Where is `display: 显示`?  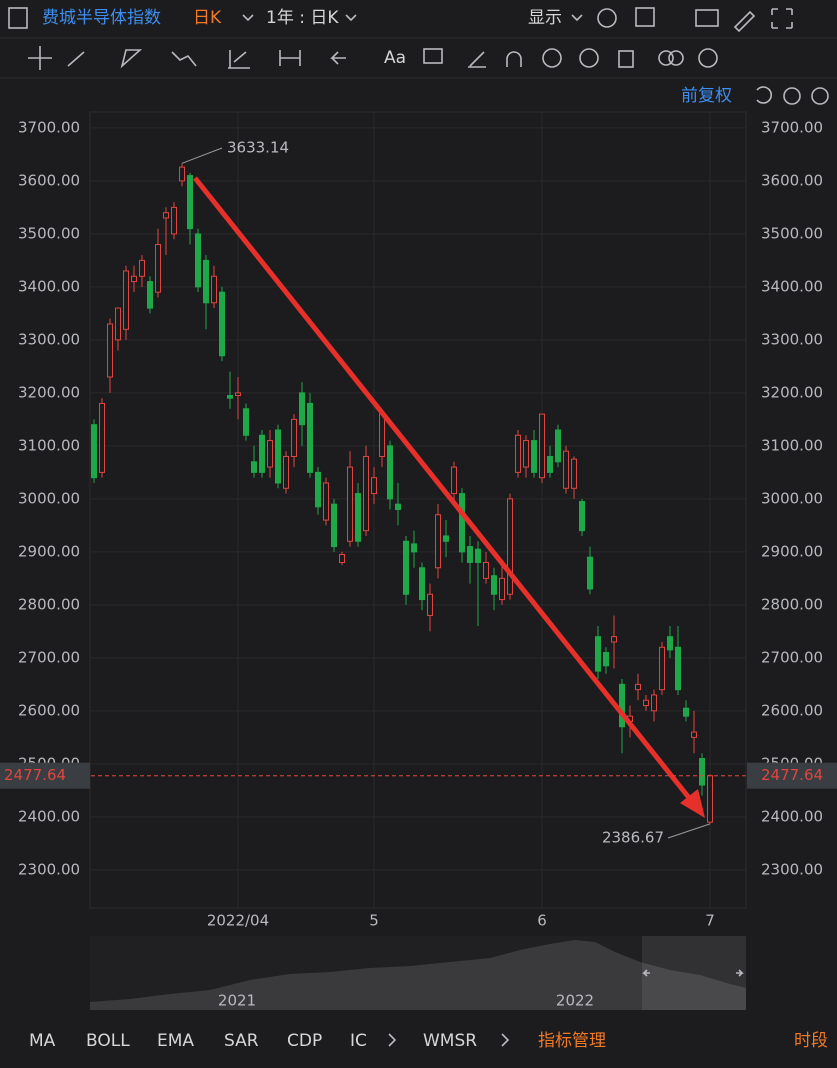 display: 显示 is located at coordinates (545, 18).